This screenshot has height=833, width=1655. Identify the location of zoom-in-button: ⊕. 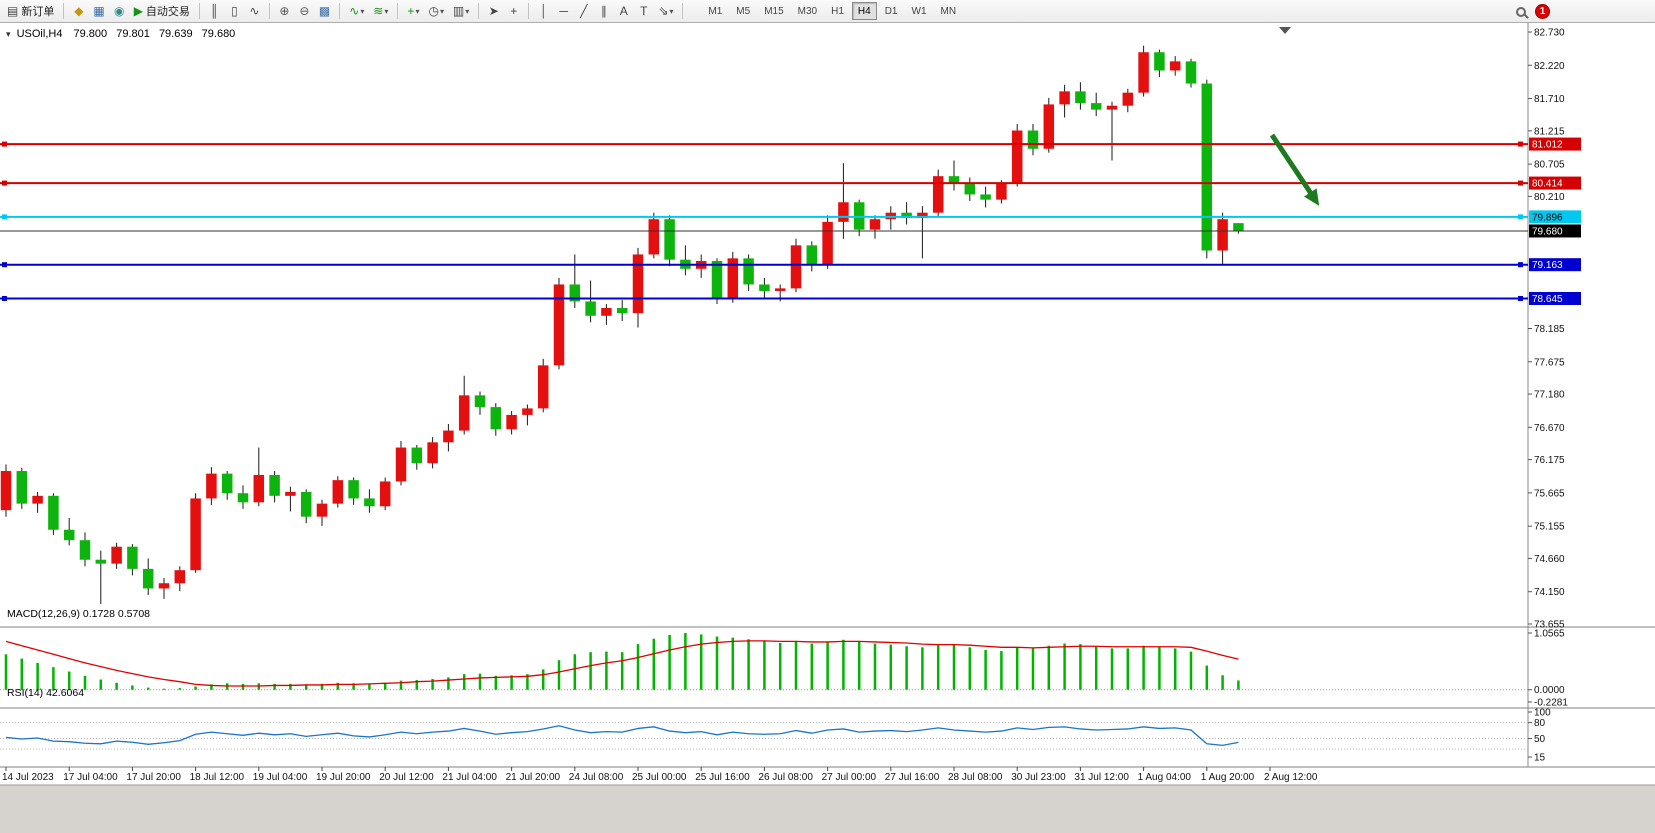
(284, 11).